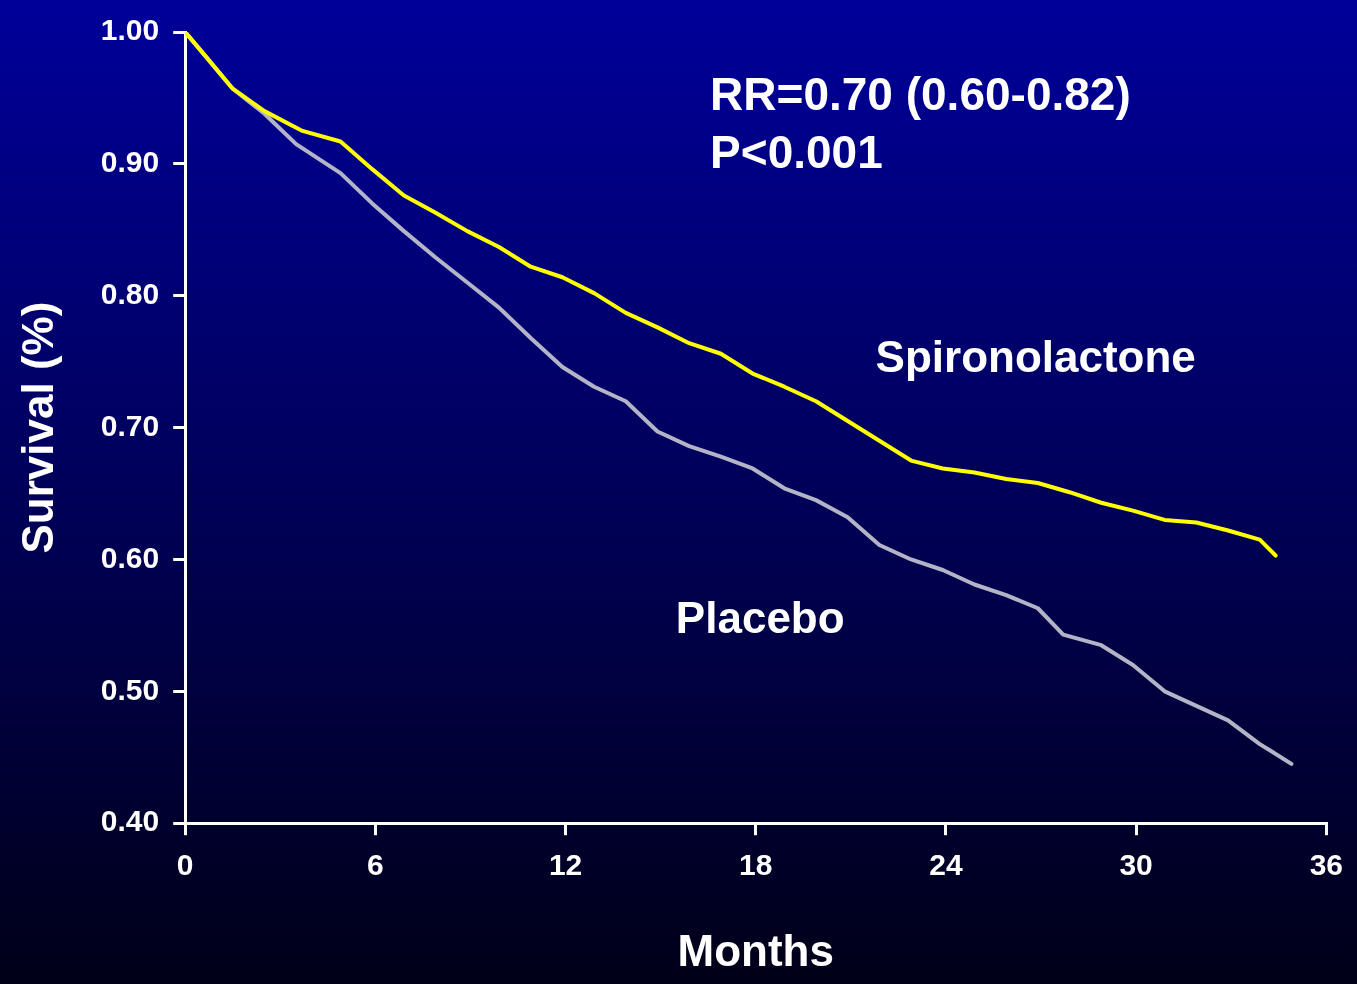 Image resolution: width=1357 pixels, height=984 pixels. What do you see at coordinates (796, 152) in the screenshot?
I see `annotation: P<0.001` at bounding box center [796, 152].